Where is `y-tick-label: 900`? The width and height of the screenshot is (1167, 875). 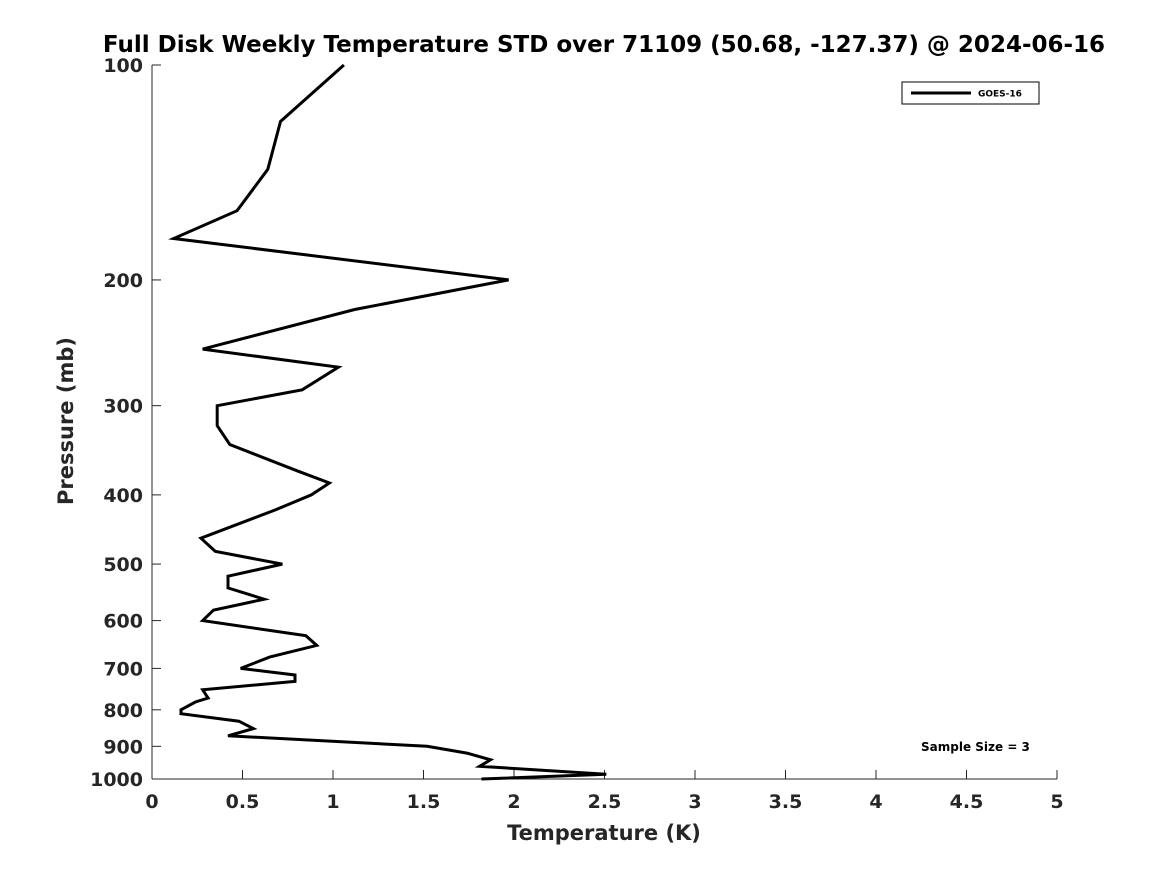
y-tick-label: 900 is located at coordinates (123, 747).